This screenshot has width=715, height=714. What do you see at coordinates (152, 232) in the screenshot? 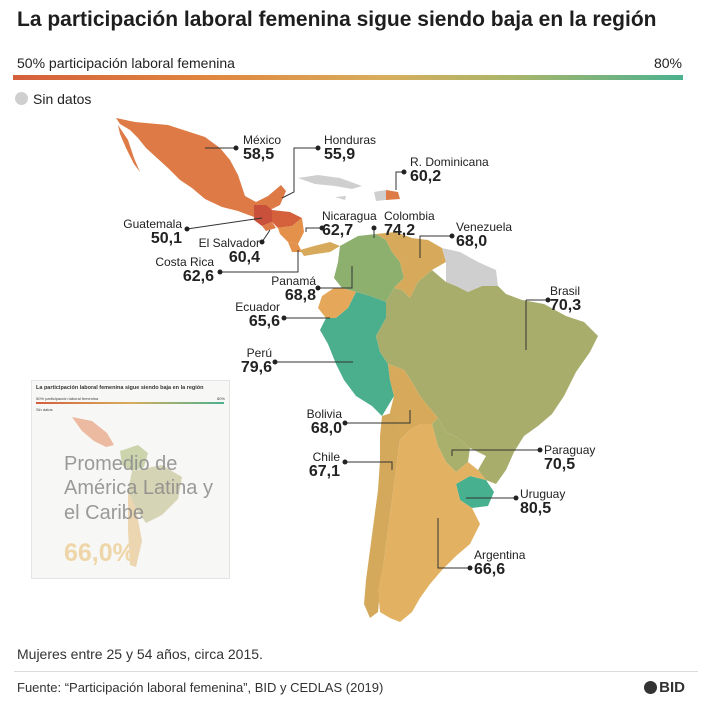
I see `label-guatemala: Guatemala 50,1` at bounding box center [152, 232].